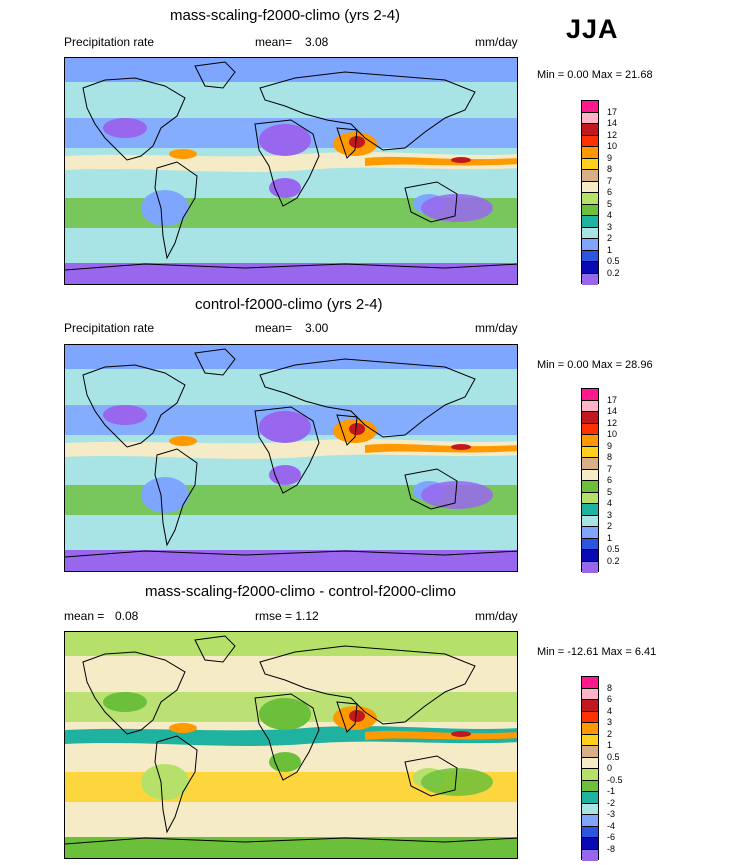  I want to click on panel-2-minmax: Min = 0.00 Max = 28.96, so click(595, 365).